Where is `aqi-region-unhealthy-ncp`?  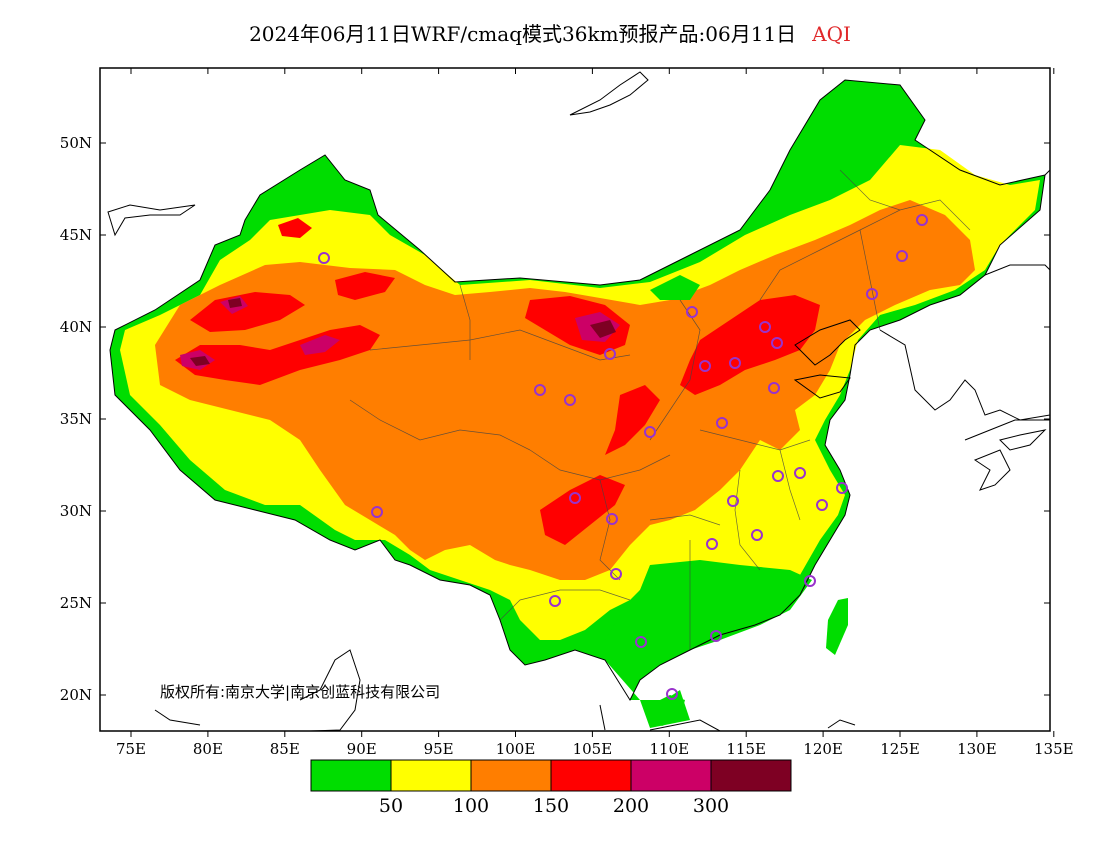
aqi-region-unhealthy-ncp is located at coordinates (750, 345).